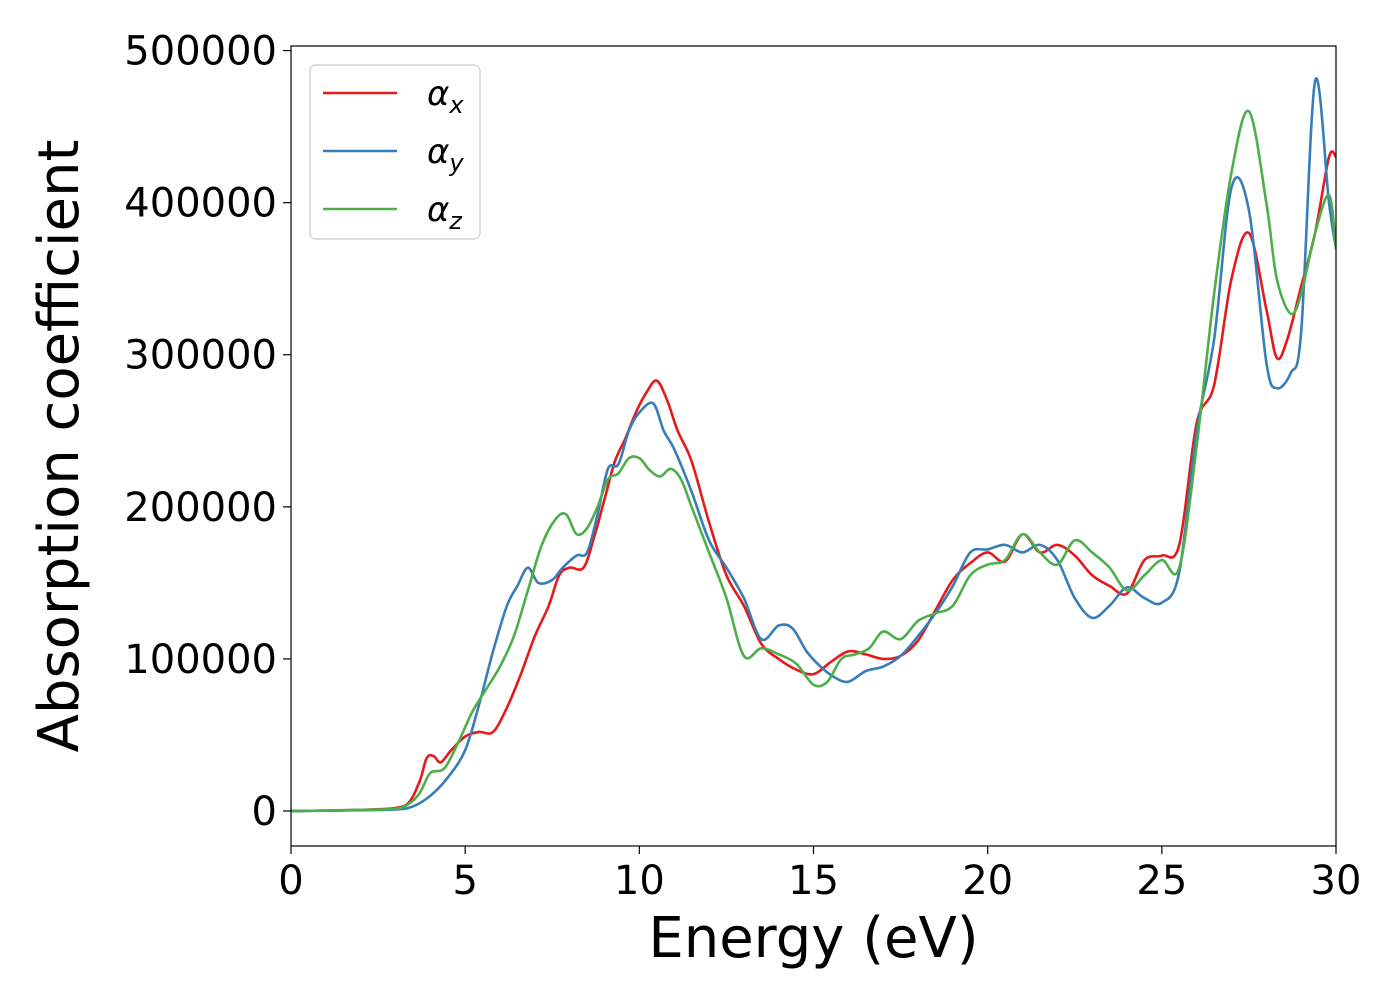 This screenshot has width=1400, height=1000. What do you see at coordinates (200, 52) in the screenshot?
I see `y-tick-label: 500000` at bounding box center [200, 52].